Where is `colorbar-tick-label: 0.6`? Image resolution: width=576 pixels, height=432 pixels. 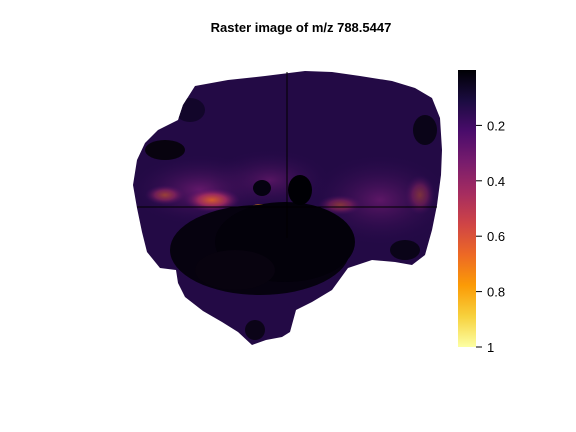
colorbar-tick-label: 0.6 is located at coordinates (496, 236).